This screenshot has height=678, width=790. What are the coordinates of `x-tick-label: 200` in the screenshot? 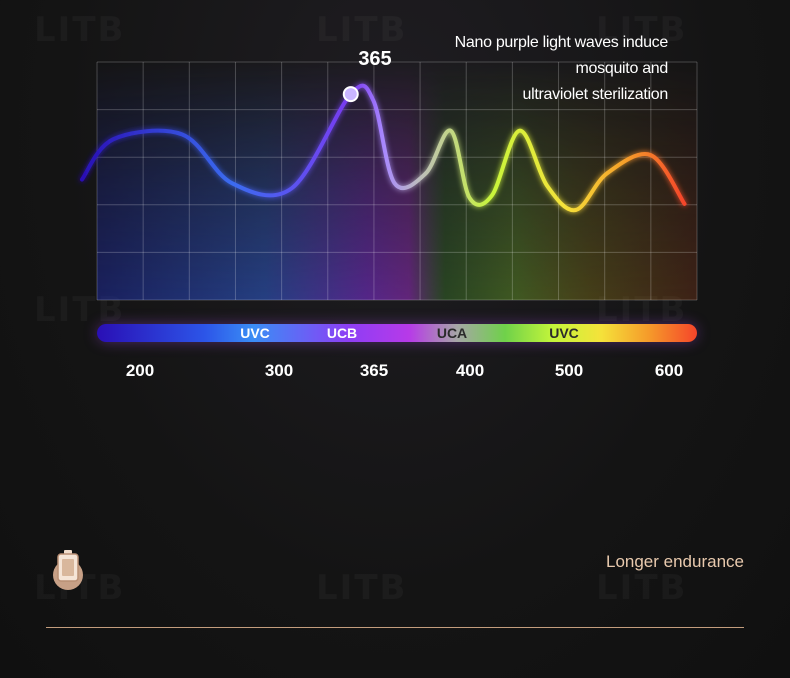 It's located at (140, 370).